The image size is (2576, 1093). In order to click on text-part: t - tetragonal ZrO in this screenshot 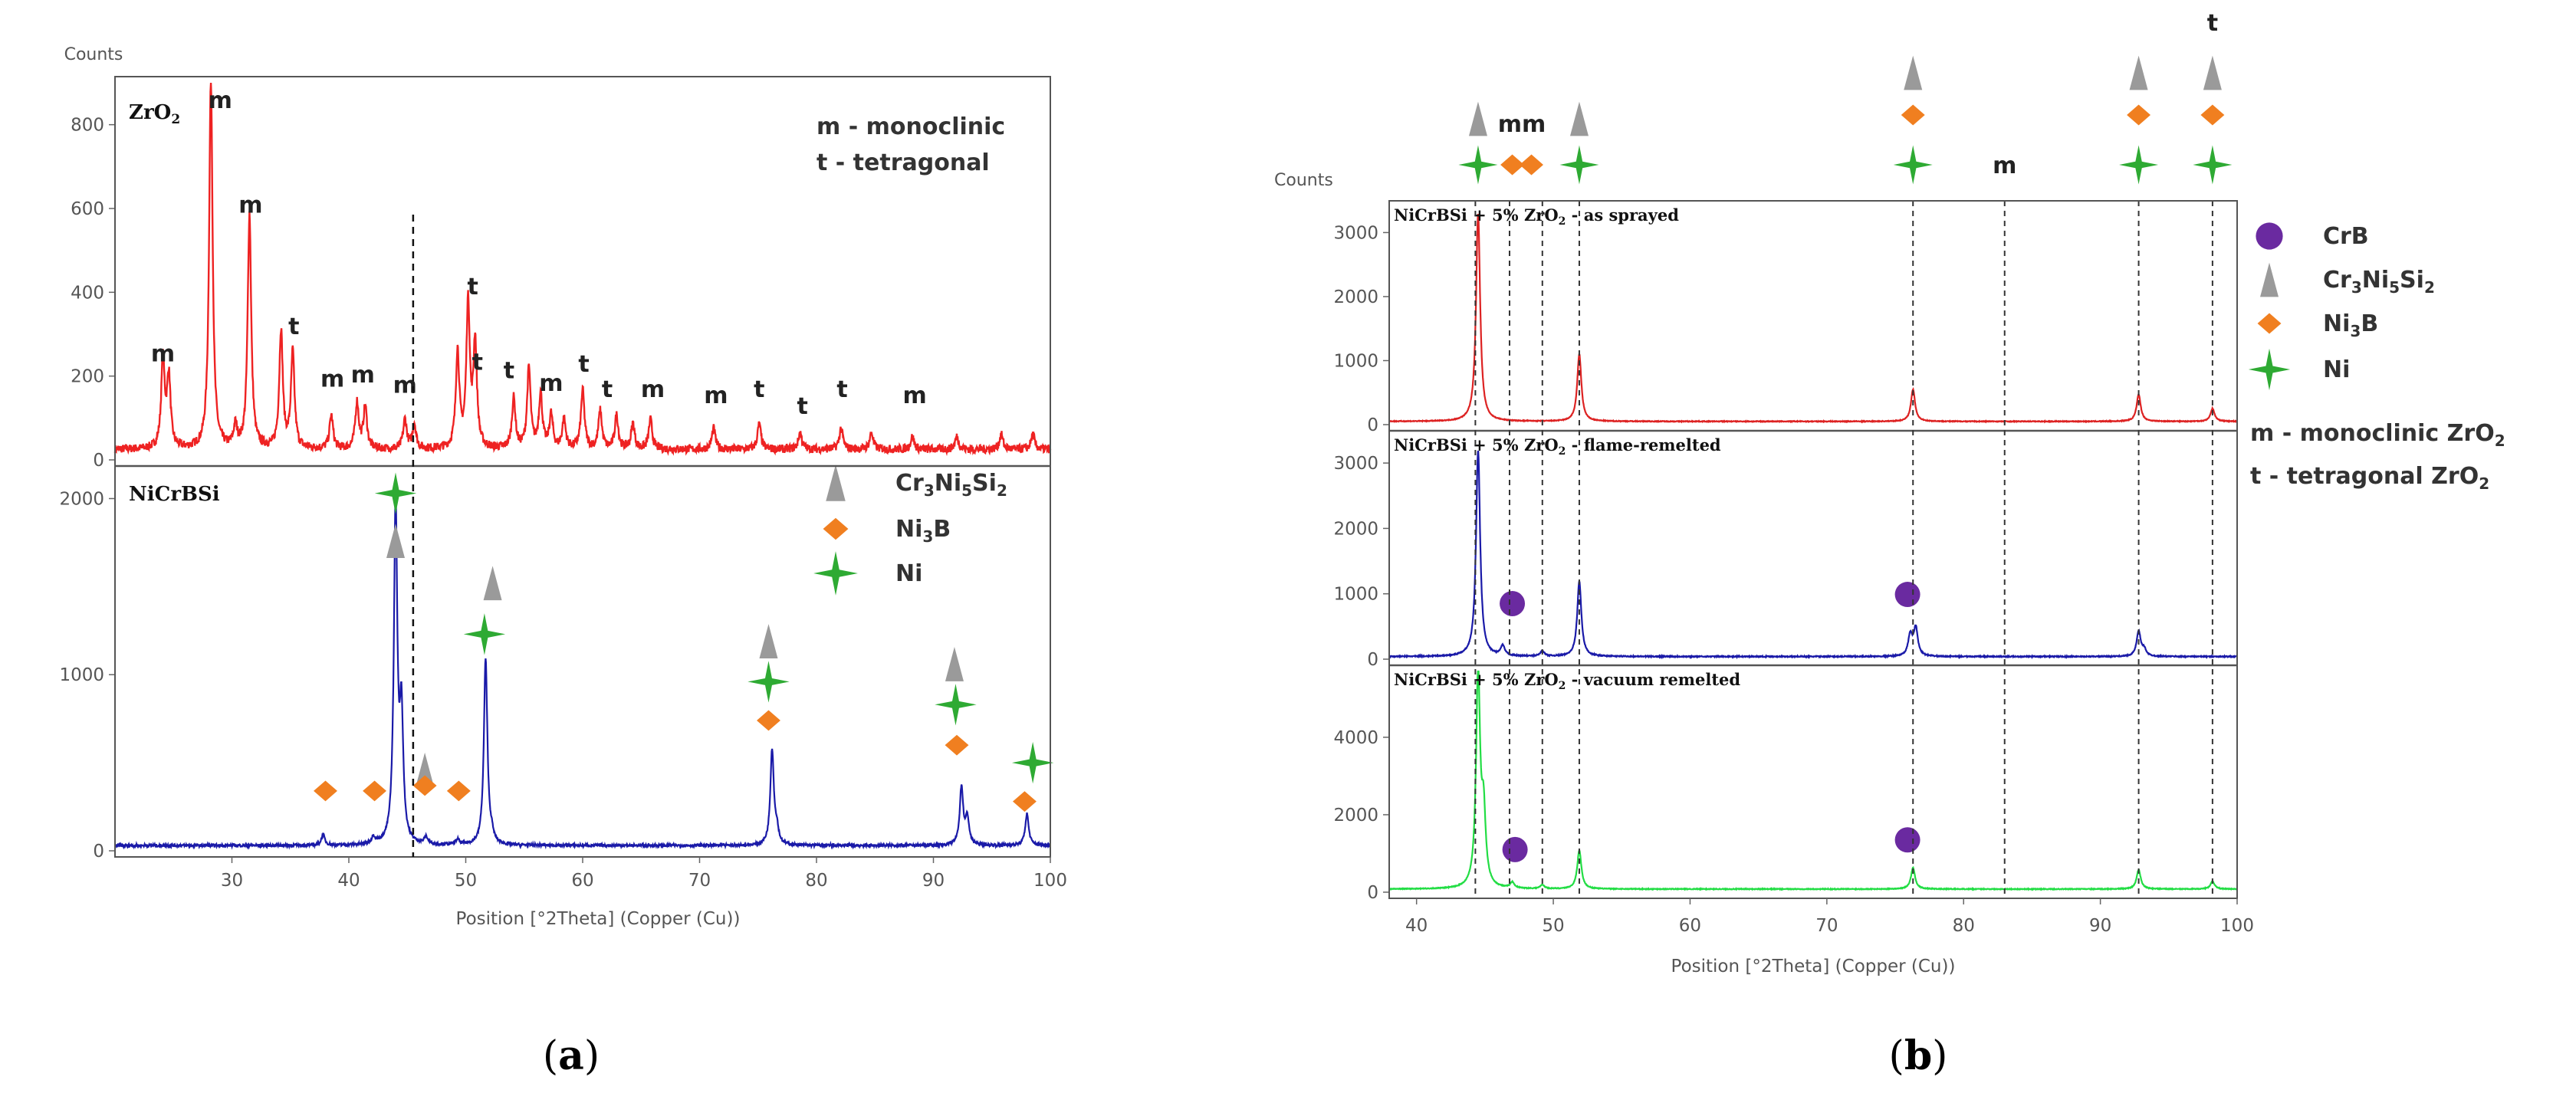, I will do `click(2364, 476)`.